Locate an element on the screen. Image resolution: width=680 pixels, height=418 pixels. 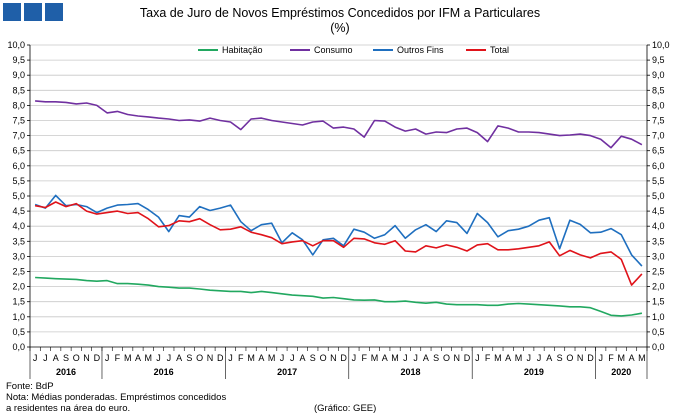
y-tick-label-left: 1,0 is located at coordinates (18, 317).